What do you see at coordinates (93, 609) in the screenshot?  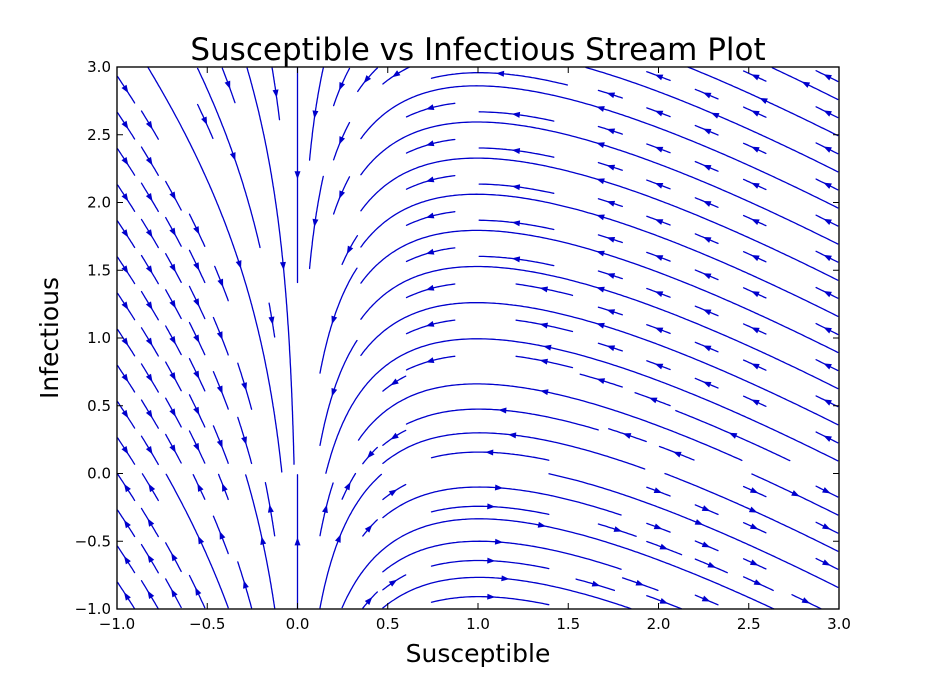 I see `y-tick-label: −1.0` at bounding box center [93, 609].